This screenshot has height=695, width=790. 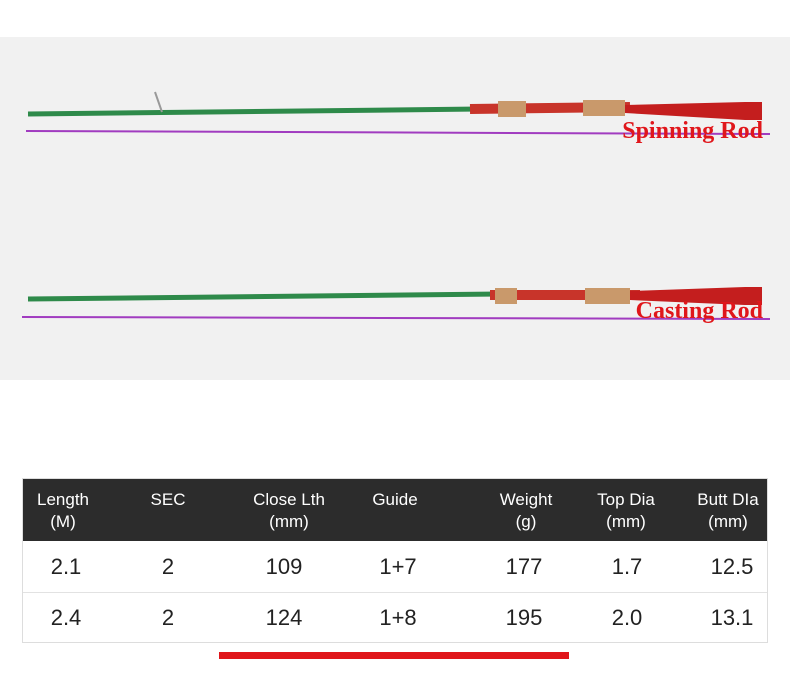 I want to click on table-cell: 1+7, so click(x=398, y=566).